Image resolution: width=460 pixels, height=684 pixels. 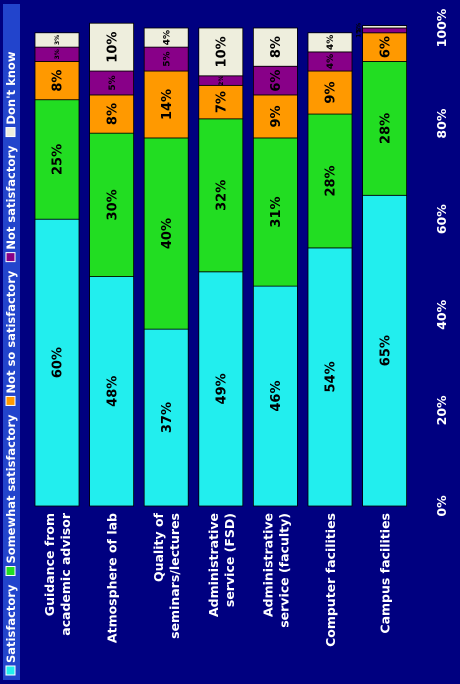 I want to click on data-label-administrative-service-faculty-don-t-know: 8%, so click(x=276, y=47).